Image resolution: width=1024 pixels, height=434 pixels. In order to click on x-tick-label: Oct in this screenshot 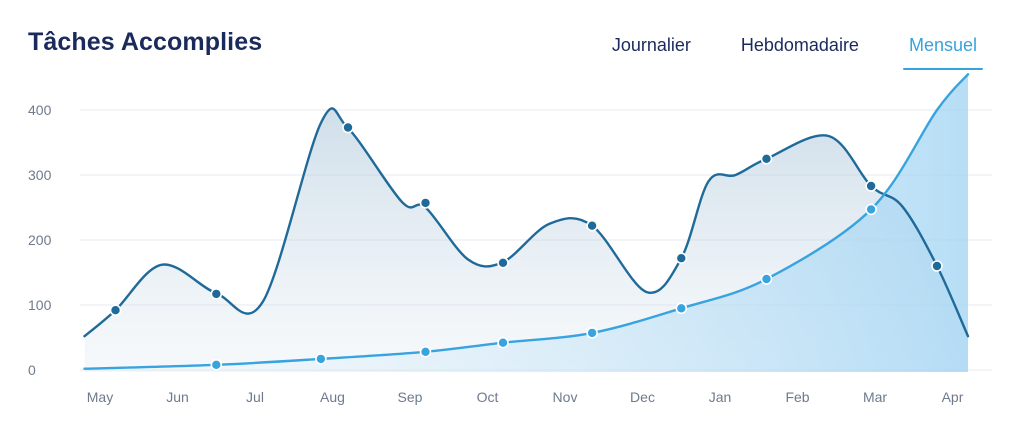, I will do `click(488, 397)`.